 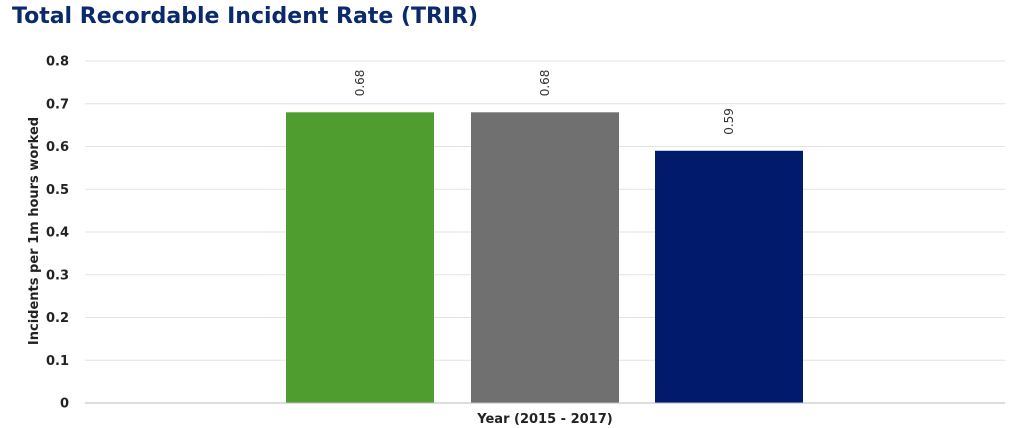 I want to click on y-tick-label: 0.4, so click(x=57, y=233).